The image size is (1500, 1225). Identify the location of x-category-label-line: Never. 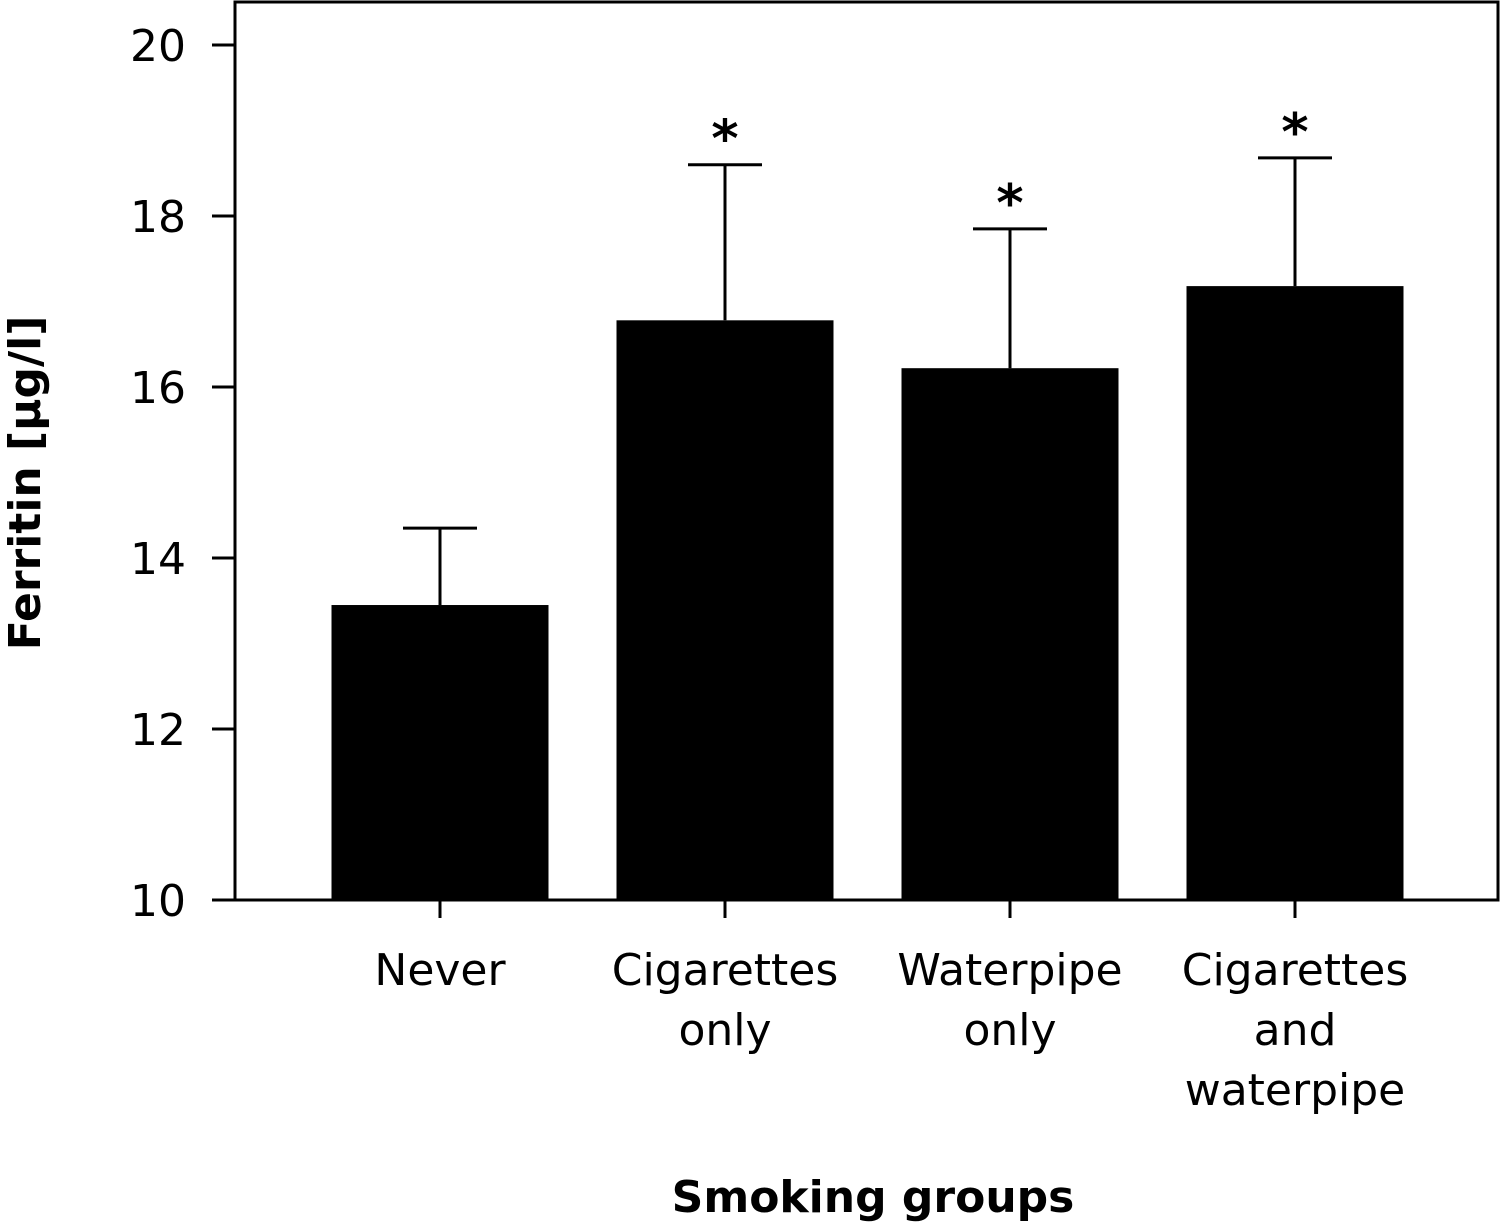
(440, 970).